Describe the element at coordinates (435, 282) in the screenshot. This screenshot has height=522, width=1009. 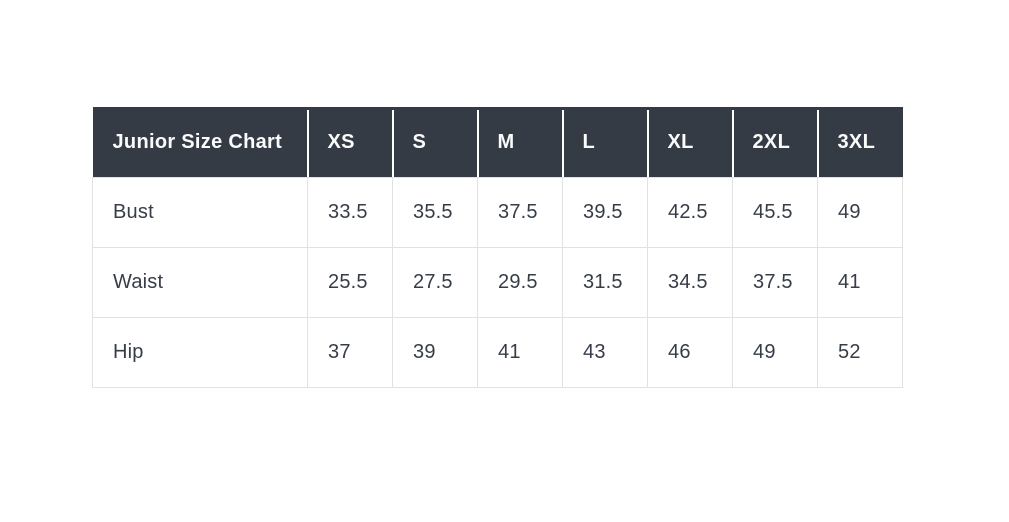
I see `size-value-cell: 27.5` at that location.